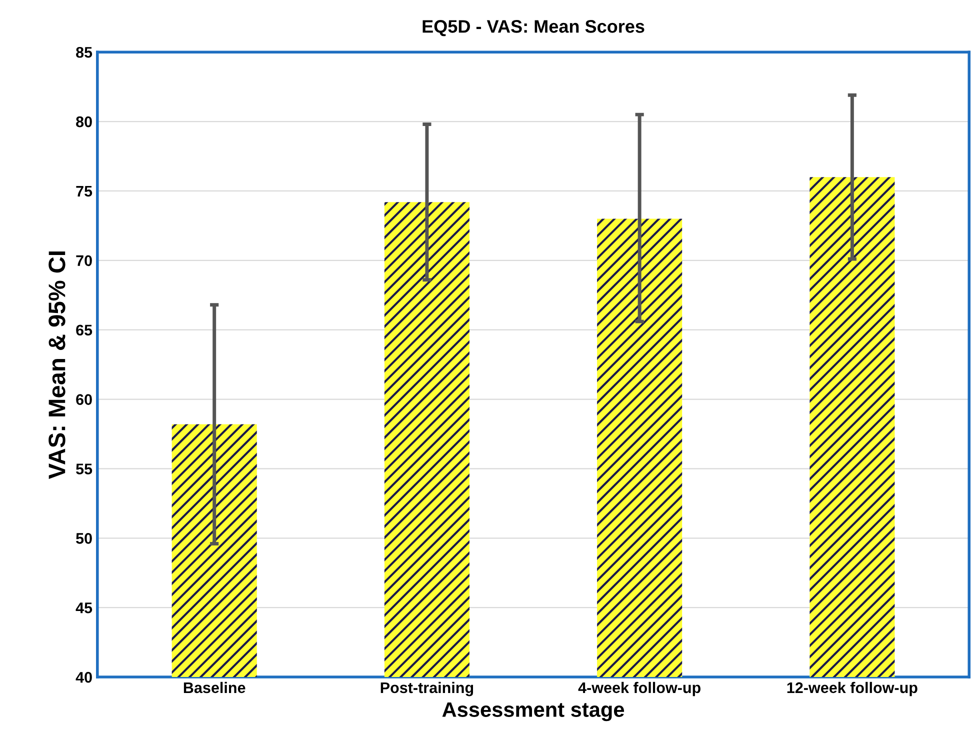 The height and width of the screenshot is (744, 974). What do you see at coordinates (84, 469) in the screenshot?
I see `y-tick-label: 55` at bounding box center [84, 469].